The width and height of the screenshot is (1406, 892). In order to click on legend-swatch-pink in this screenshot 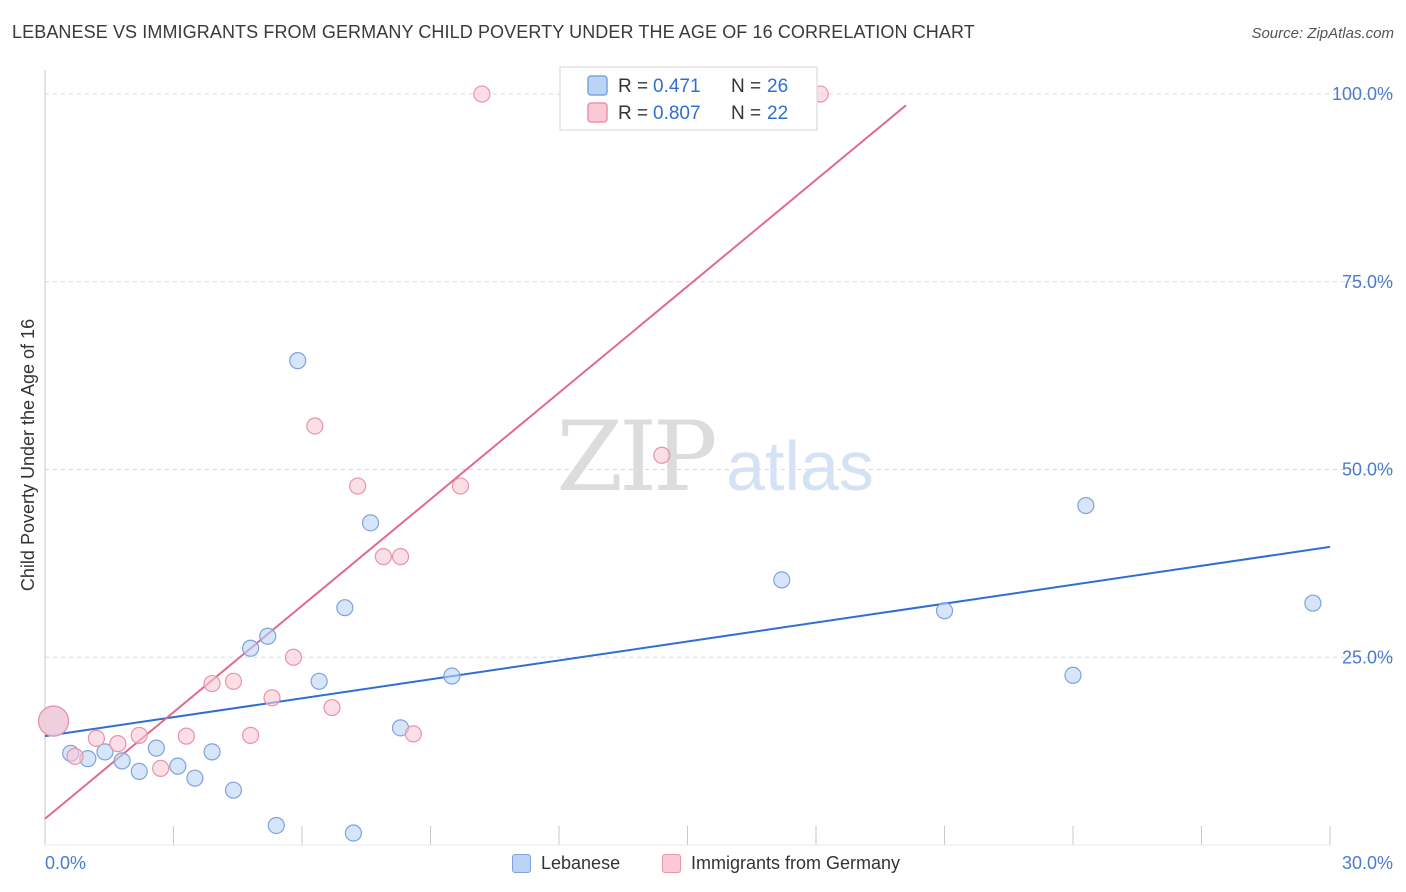, I will do `click(671, 863)`.